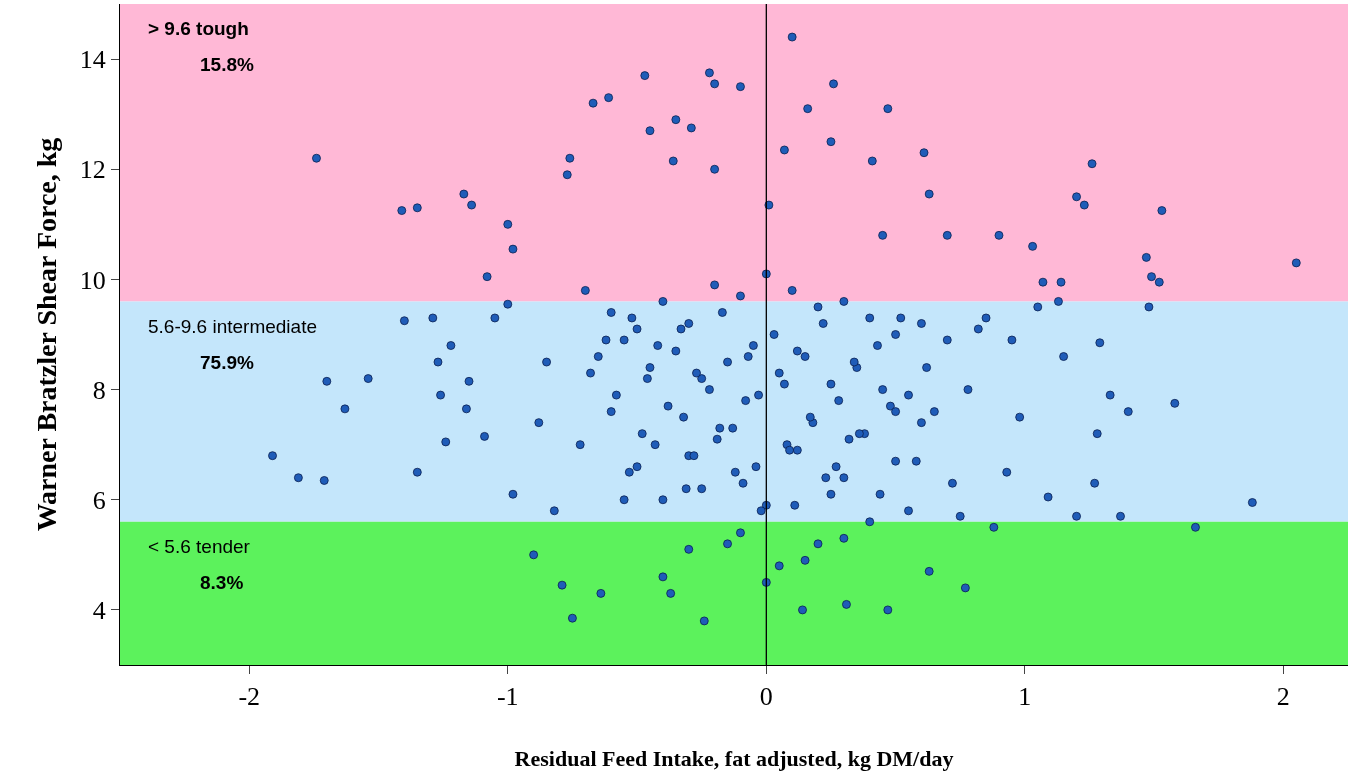  I want to click on annotation: 8.3%, so click(222, 582).